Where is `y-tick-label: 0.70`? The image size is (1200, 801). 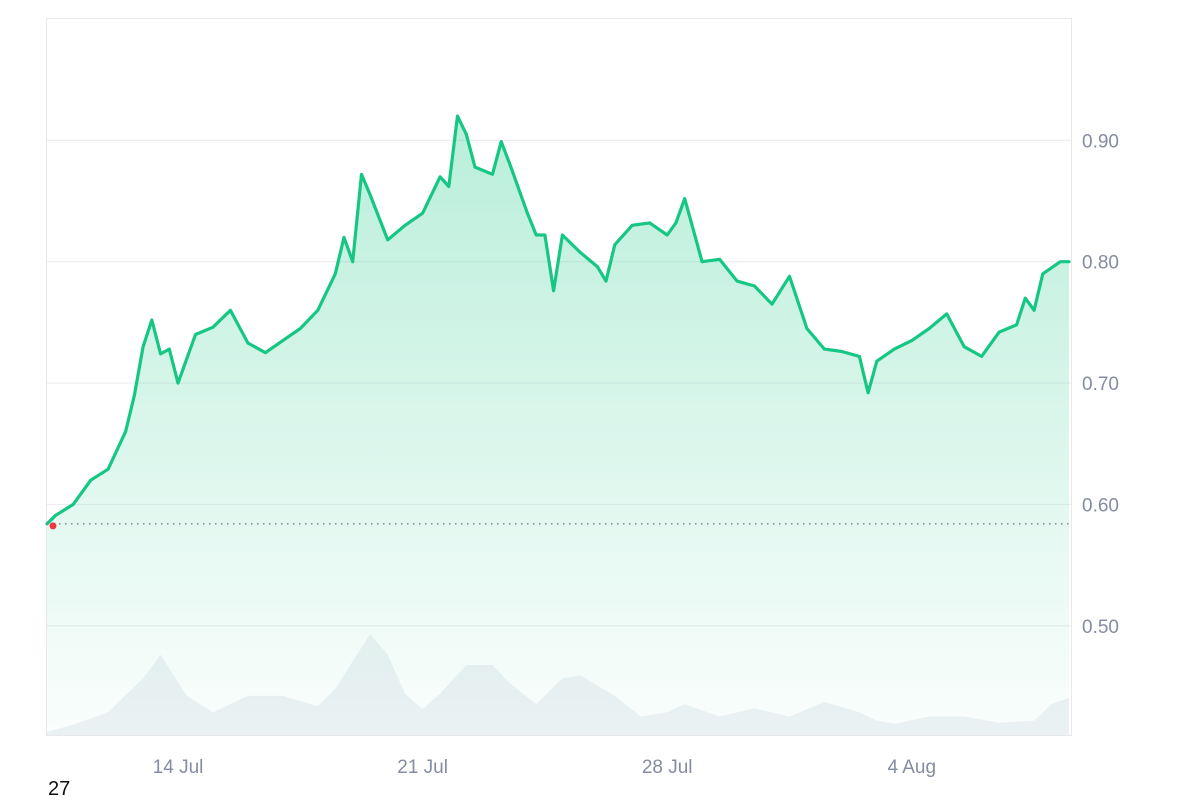
y-tick-label: 0.70 is located at coordinates (1100, 384).